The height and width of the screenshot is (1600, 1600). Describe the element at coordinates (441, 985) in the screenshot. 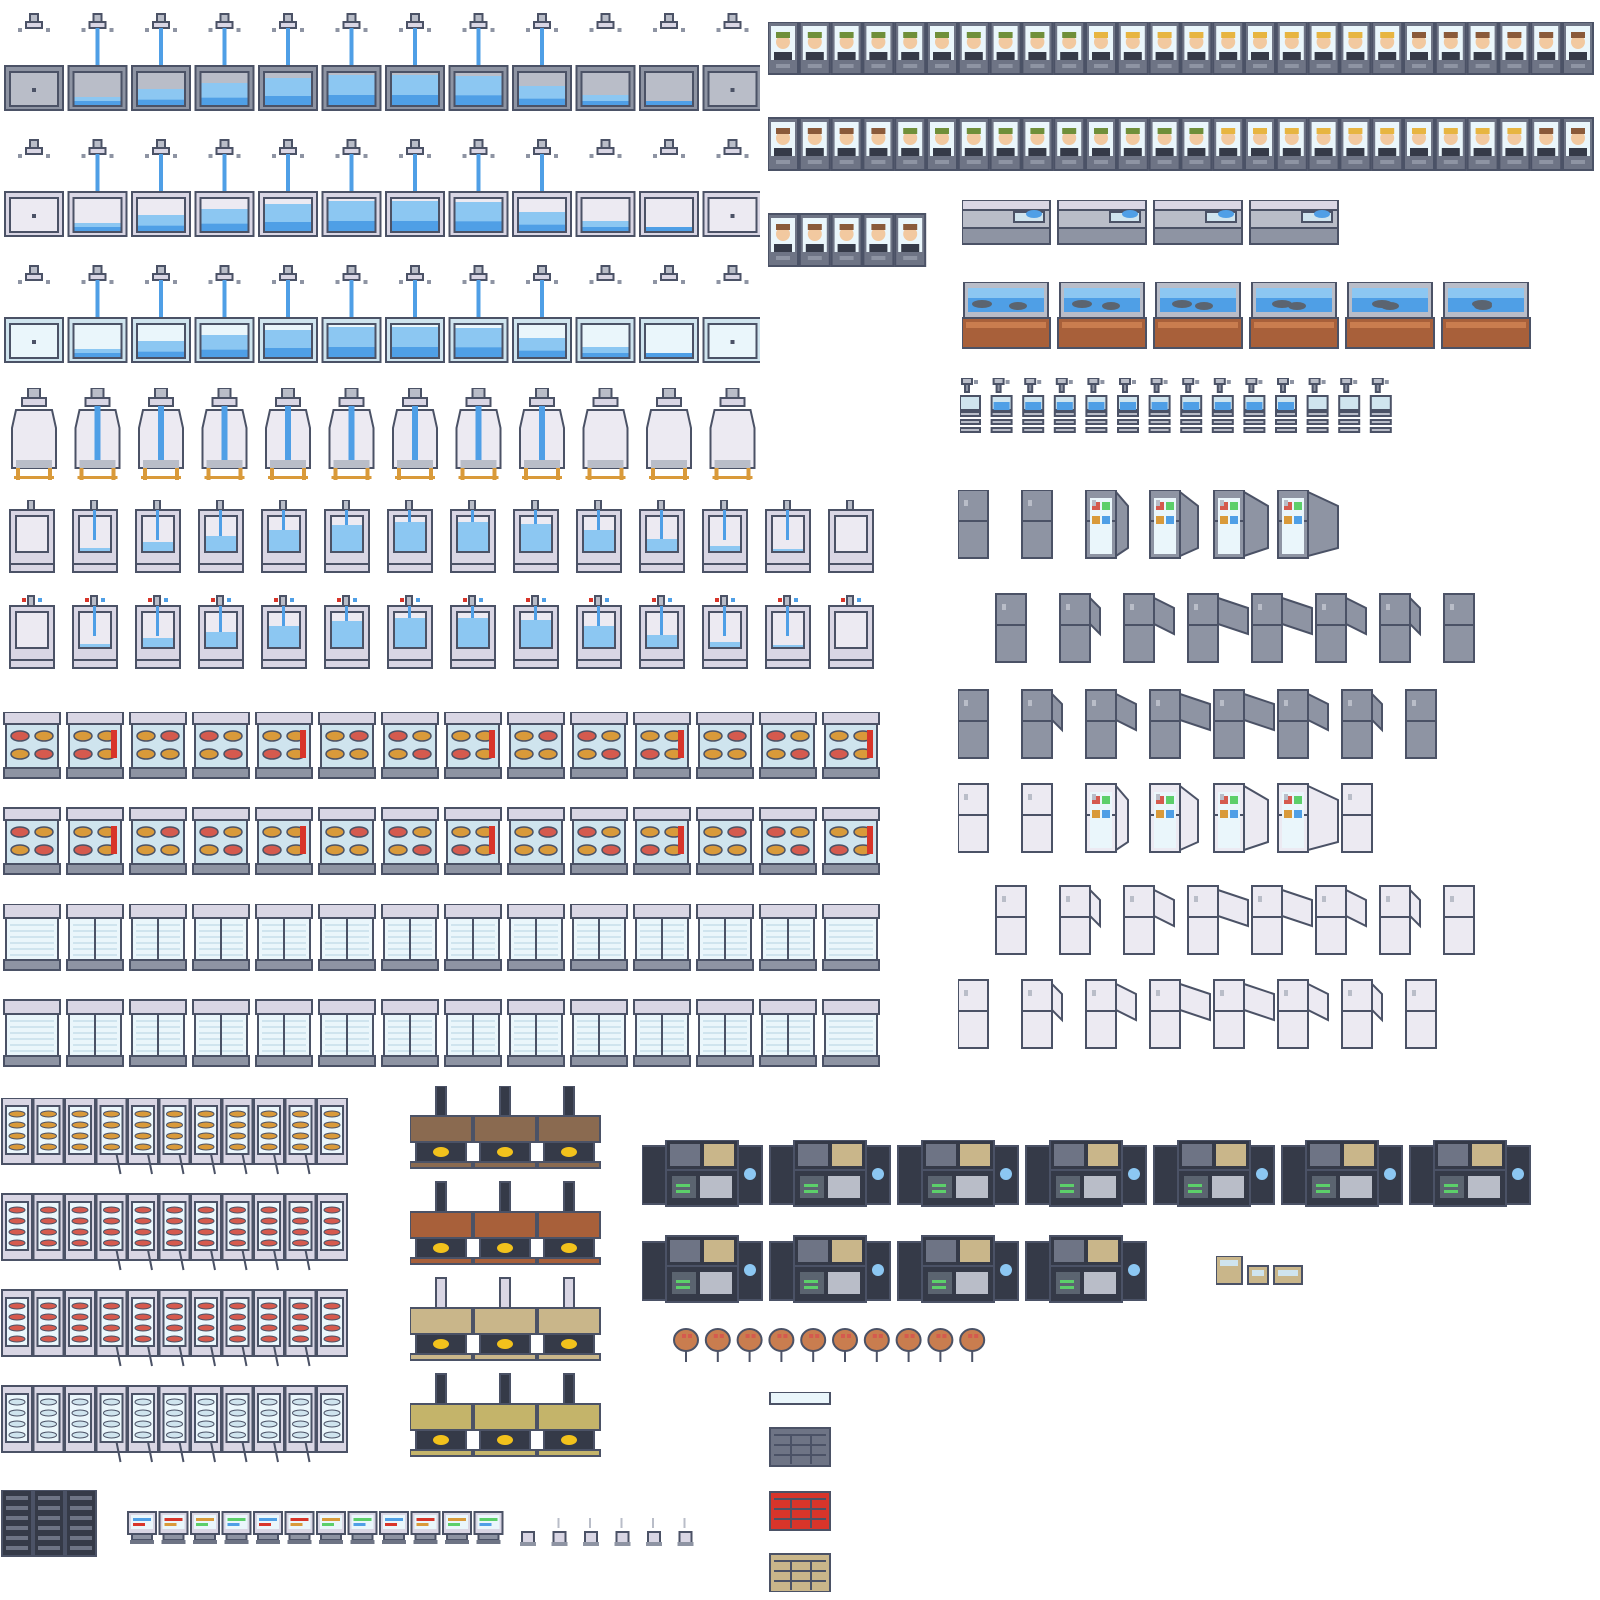

I see `glass-cabinet-rows` at that location.